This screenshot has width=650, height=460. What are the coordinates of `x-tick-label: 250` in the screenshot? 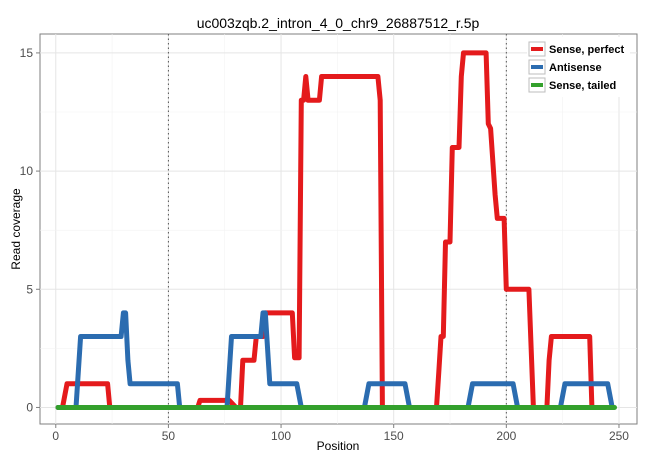 It's located at (619, 436).